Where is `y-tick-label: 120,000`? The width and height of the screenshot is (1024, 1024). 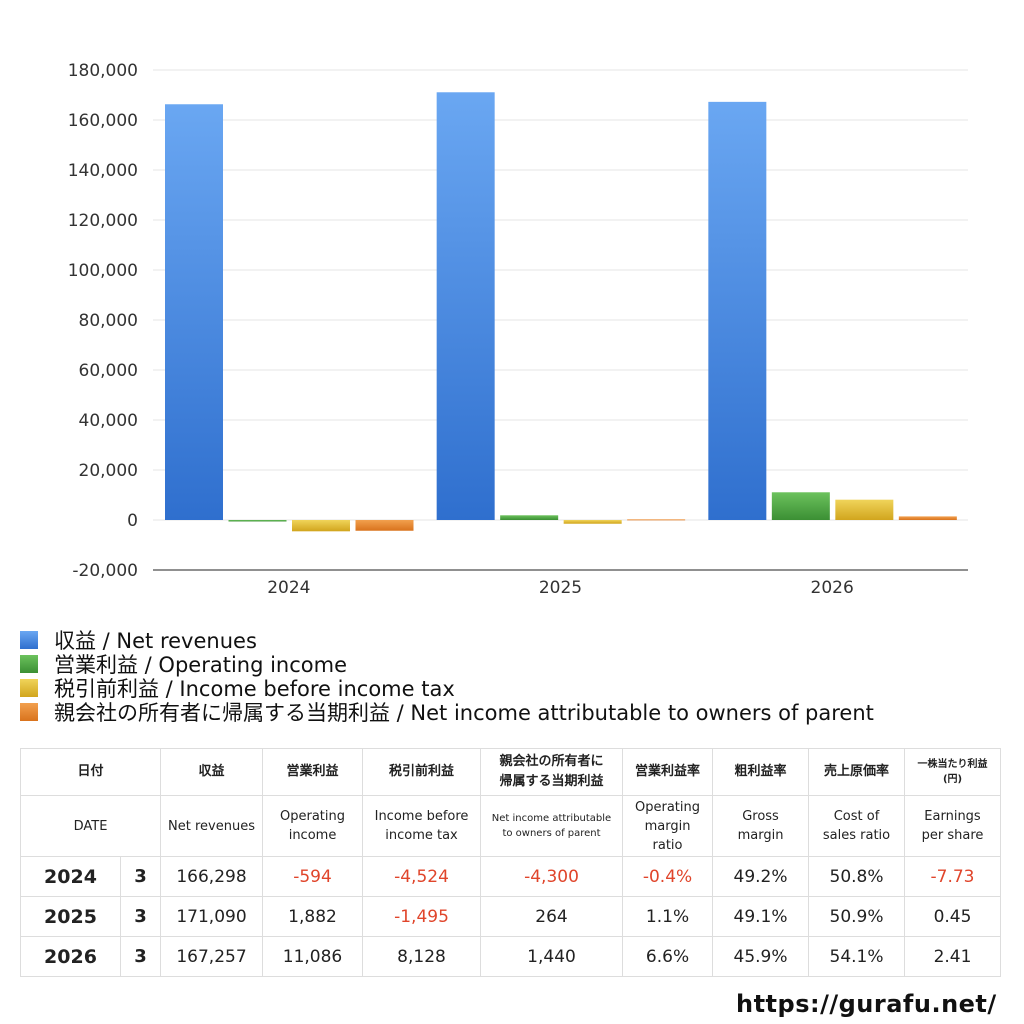 y-tick-label: 120,000 is located at coordinates (103, 221).